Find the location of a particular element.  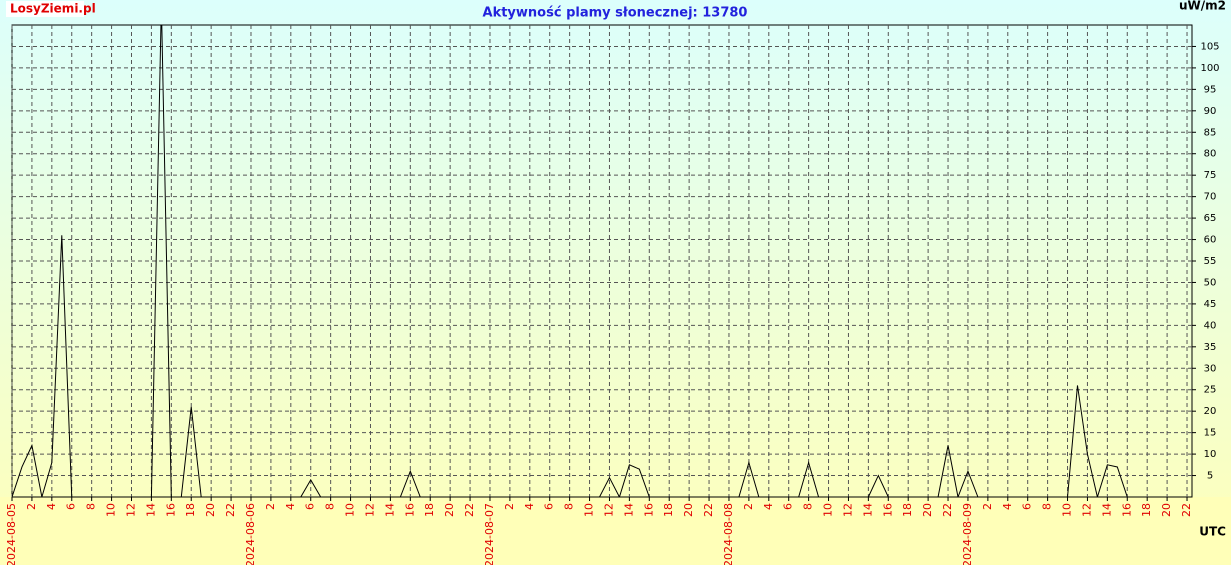

y-axis-label: uW/m2 is located at coordinates (1202, 6).